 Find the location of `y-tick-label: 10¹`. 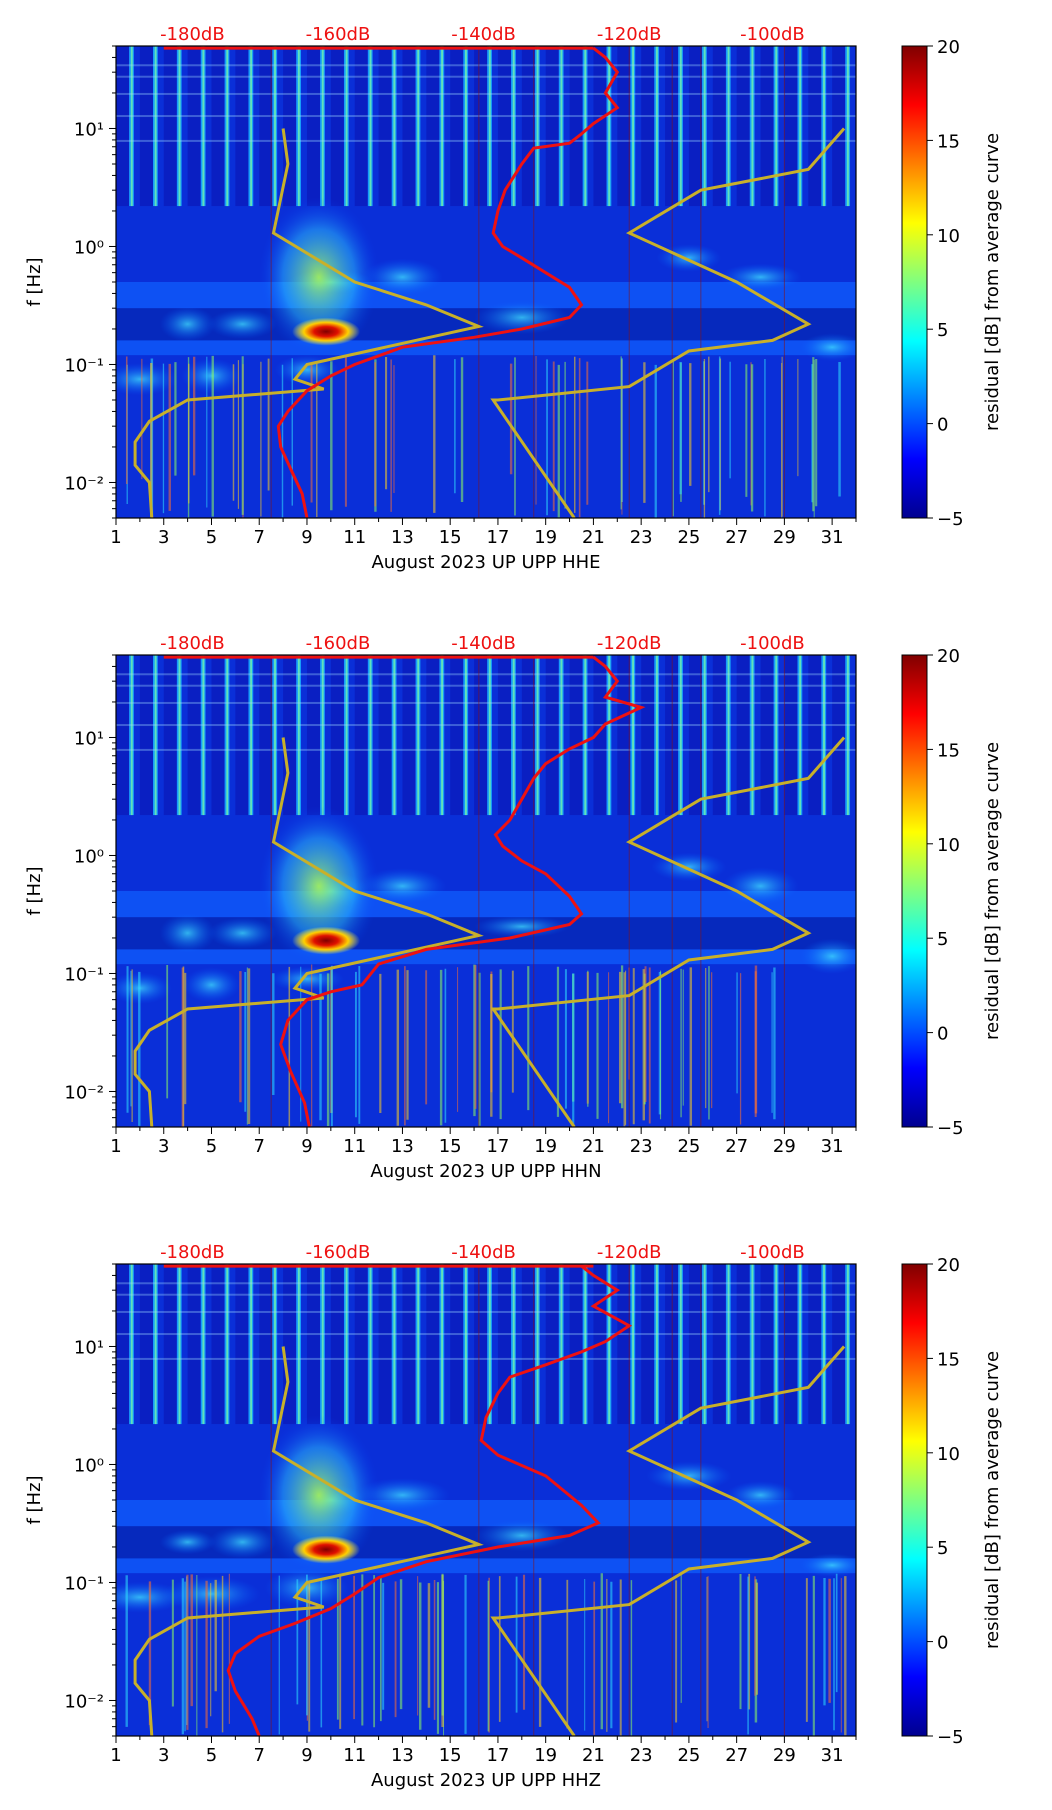

y-tick-label: 10¹ is located at coordinates (89, 1347).